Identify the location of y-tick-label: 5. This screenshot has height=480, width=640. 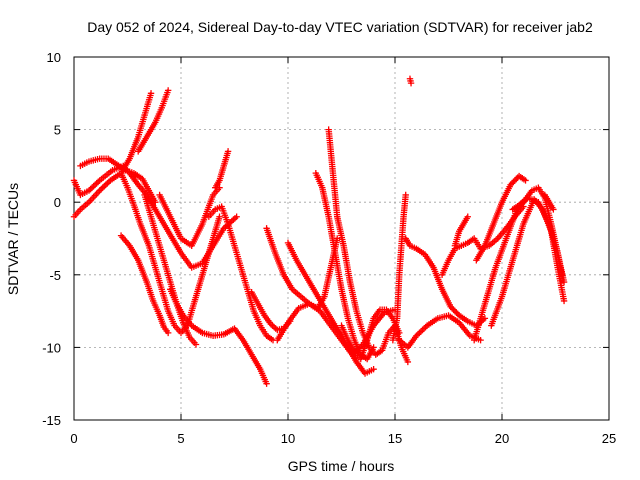
(57, 130).